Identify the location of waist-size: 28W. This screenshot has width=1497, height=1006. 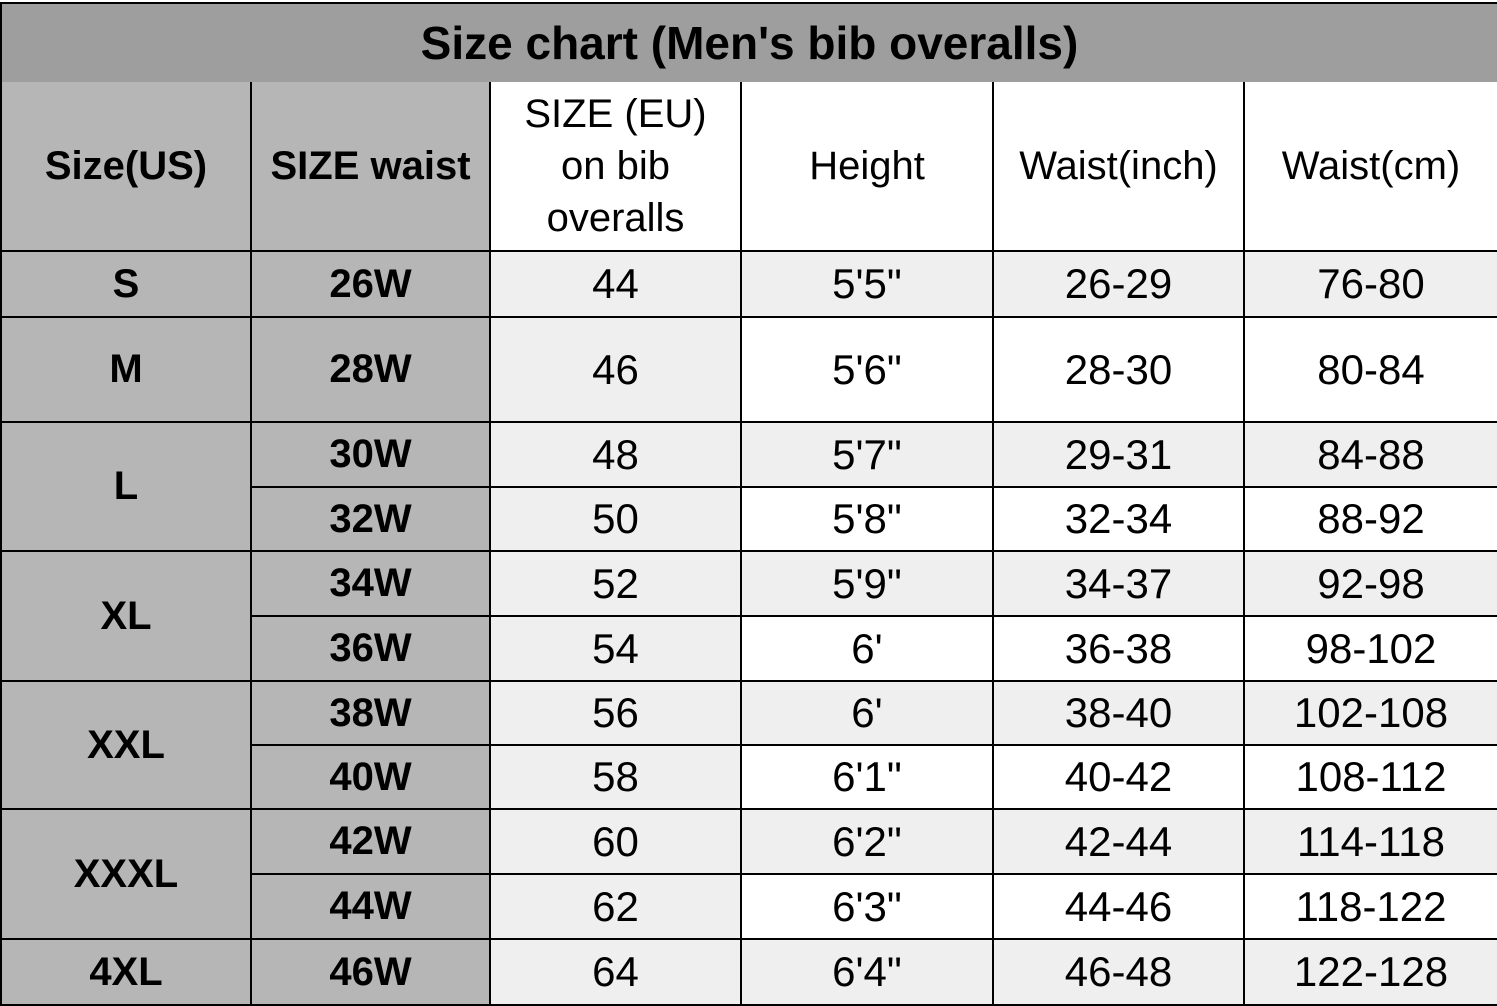
(371, 370).